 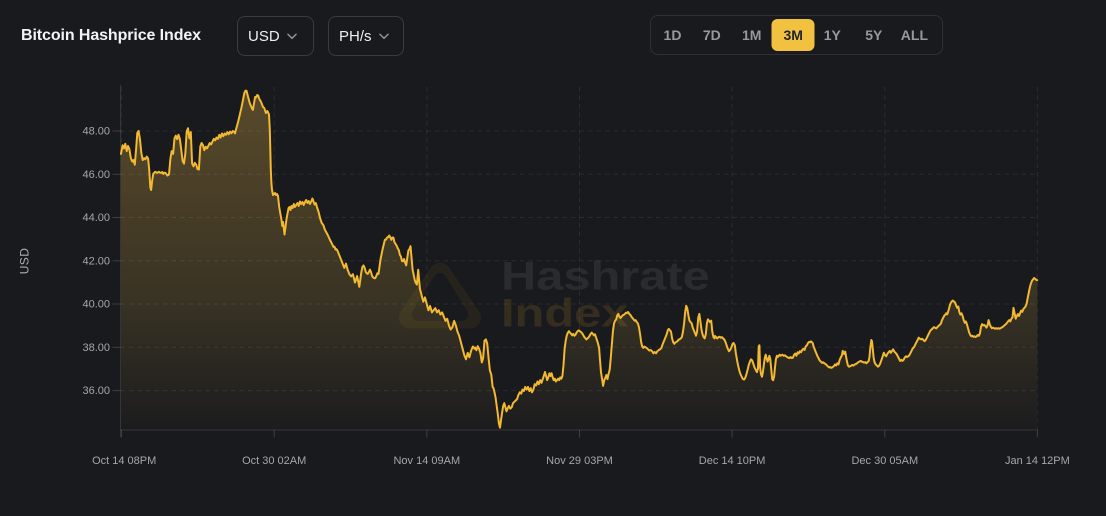 I want to click on svg-text: Index, so click(x=565, y=314).